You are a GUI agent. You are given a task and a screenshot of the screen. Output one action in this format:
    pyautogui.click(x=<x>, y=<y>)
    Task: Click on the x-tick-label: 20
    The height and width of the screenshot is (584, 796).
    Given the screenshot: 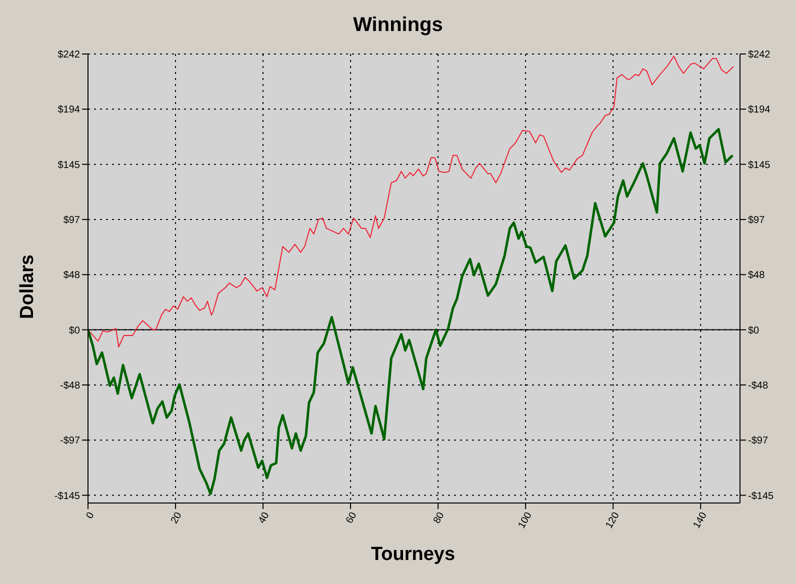 What is the action you would take?
    pyautogui.click(x=176, y=518)
    